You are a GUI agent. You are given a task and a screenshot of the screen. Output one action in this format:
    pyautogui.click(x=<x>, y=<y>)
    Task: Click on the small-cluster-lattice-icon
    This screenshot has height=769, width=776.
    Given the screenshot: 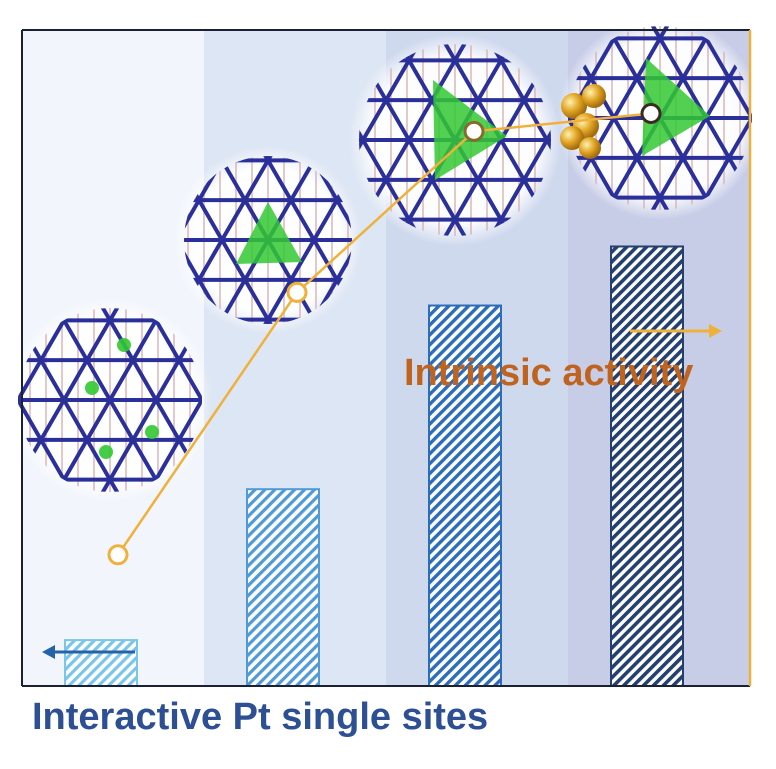 What is the action you would take?
    pyautogui.click(x=268, y=240)
    